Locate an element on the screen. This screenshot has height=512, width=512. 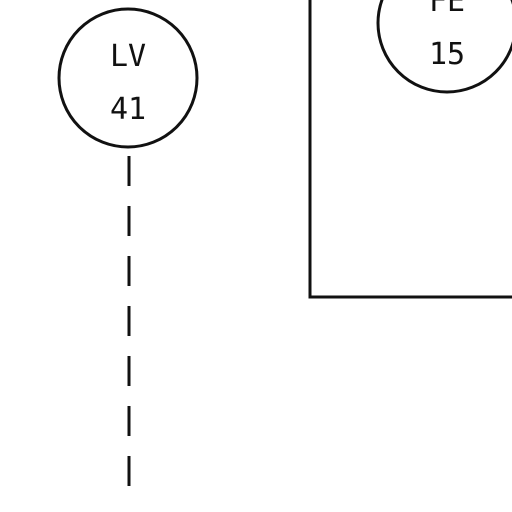
instrument-bubble-fe-15: FE 15 is located at coordinates (444, 47).